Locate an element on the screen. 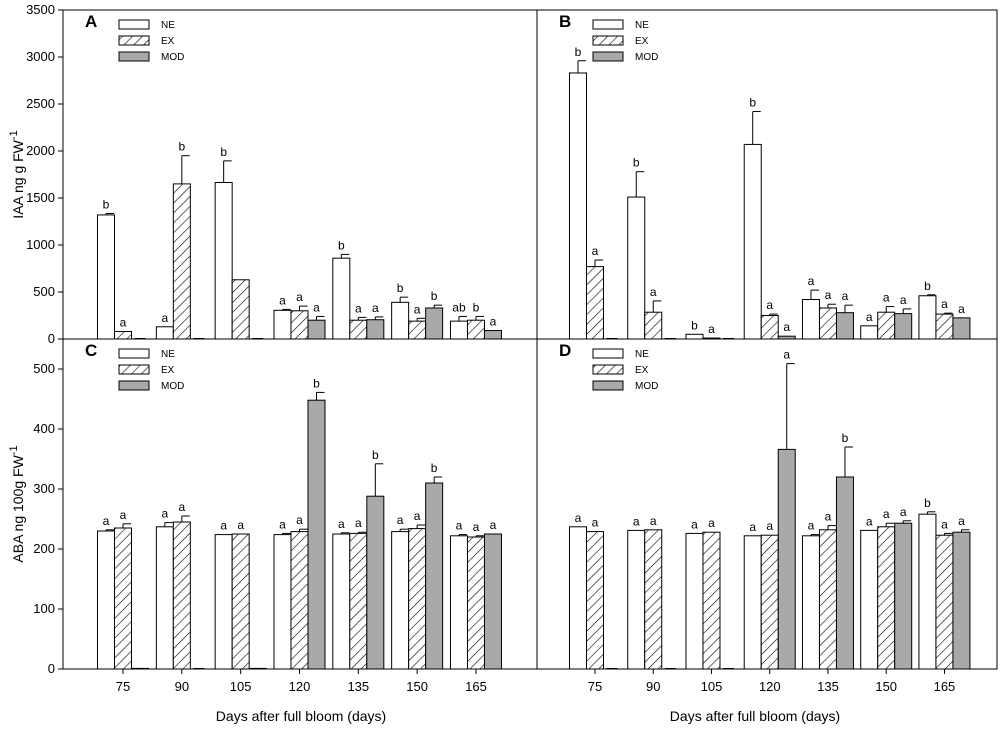 The image size is (1000, 729). panel-letter: A is located at coordinates (91, 21).